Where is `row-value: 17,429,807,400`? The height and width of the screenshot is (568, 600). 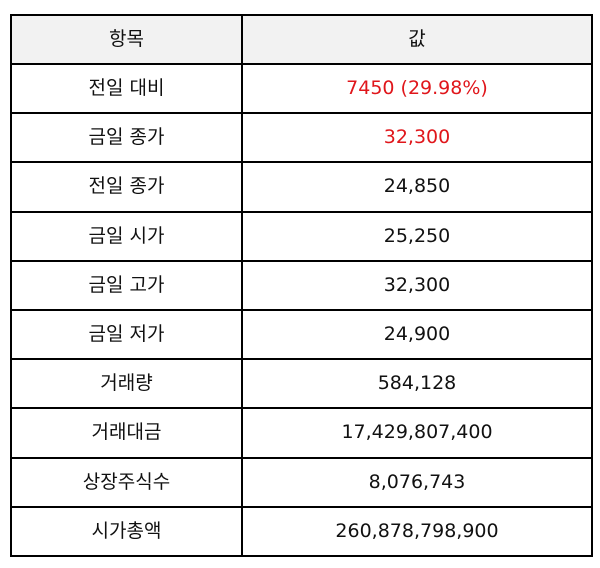
row-value: 17,429,807,400 is located at coordinates (417, 433).